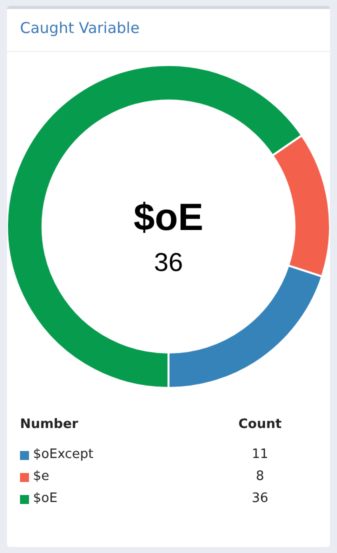  What do you see at coordinates (80, 28) in the screenshot?
I see `chart-title: Caught Variable` at bounding box center [80, 28].